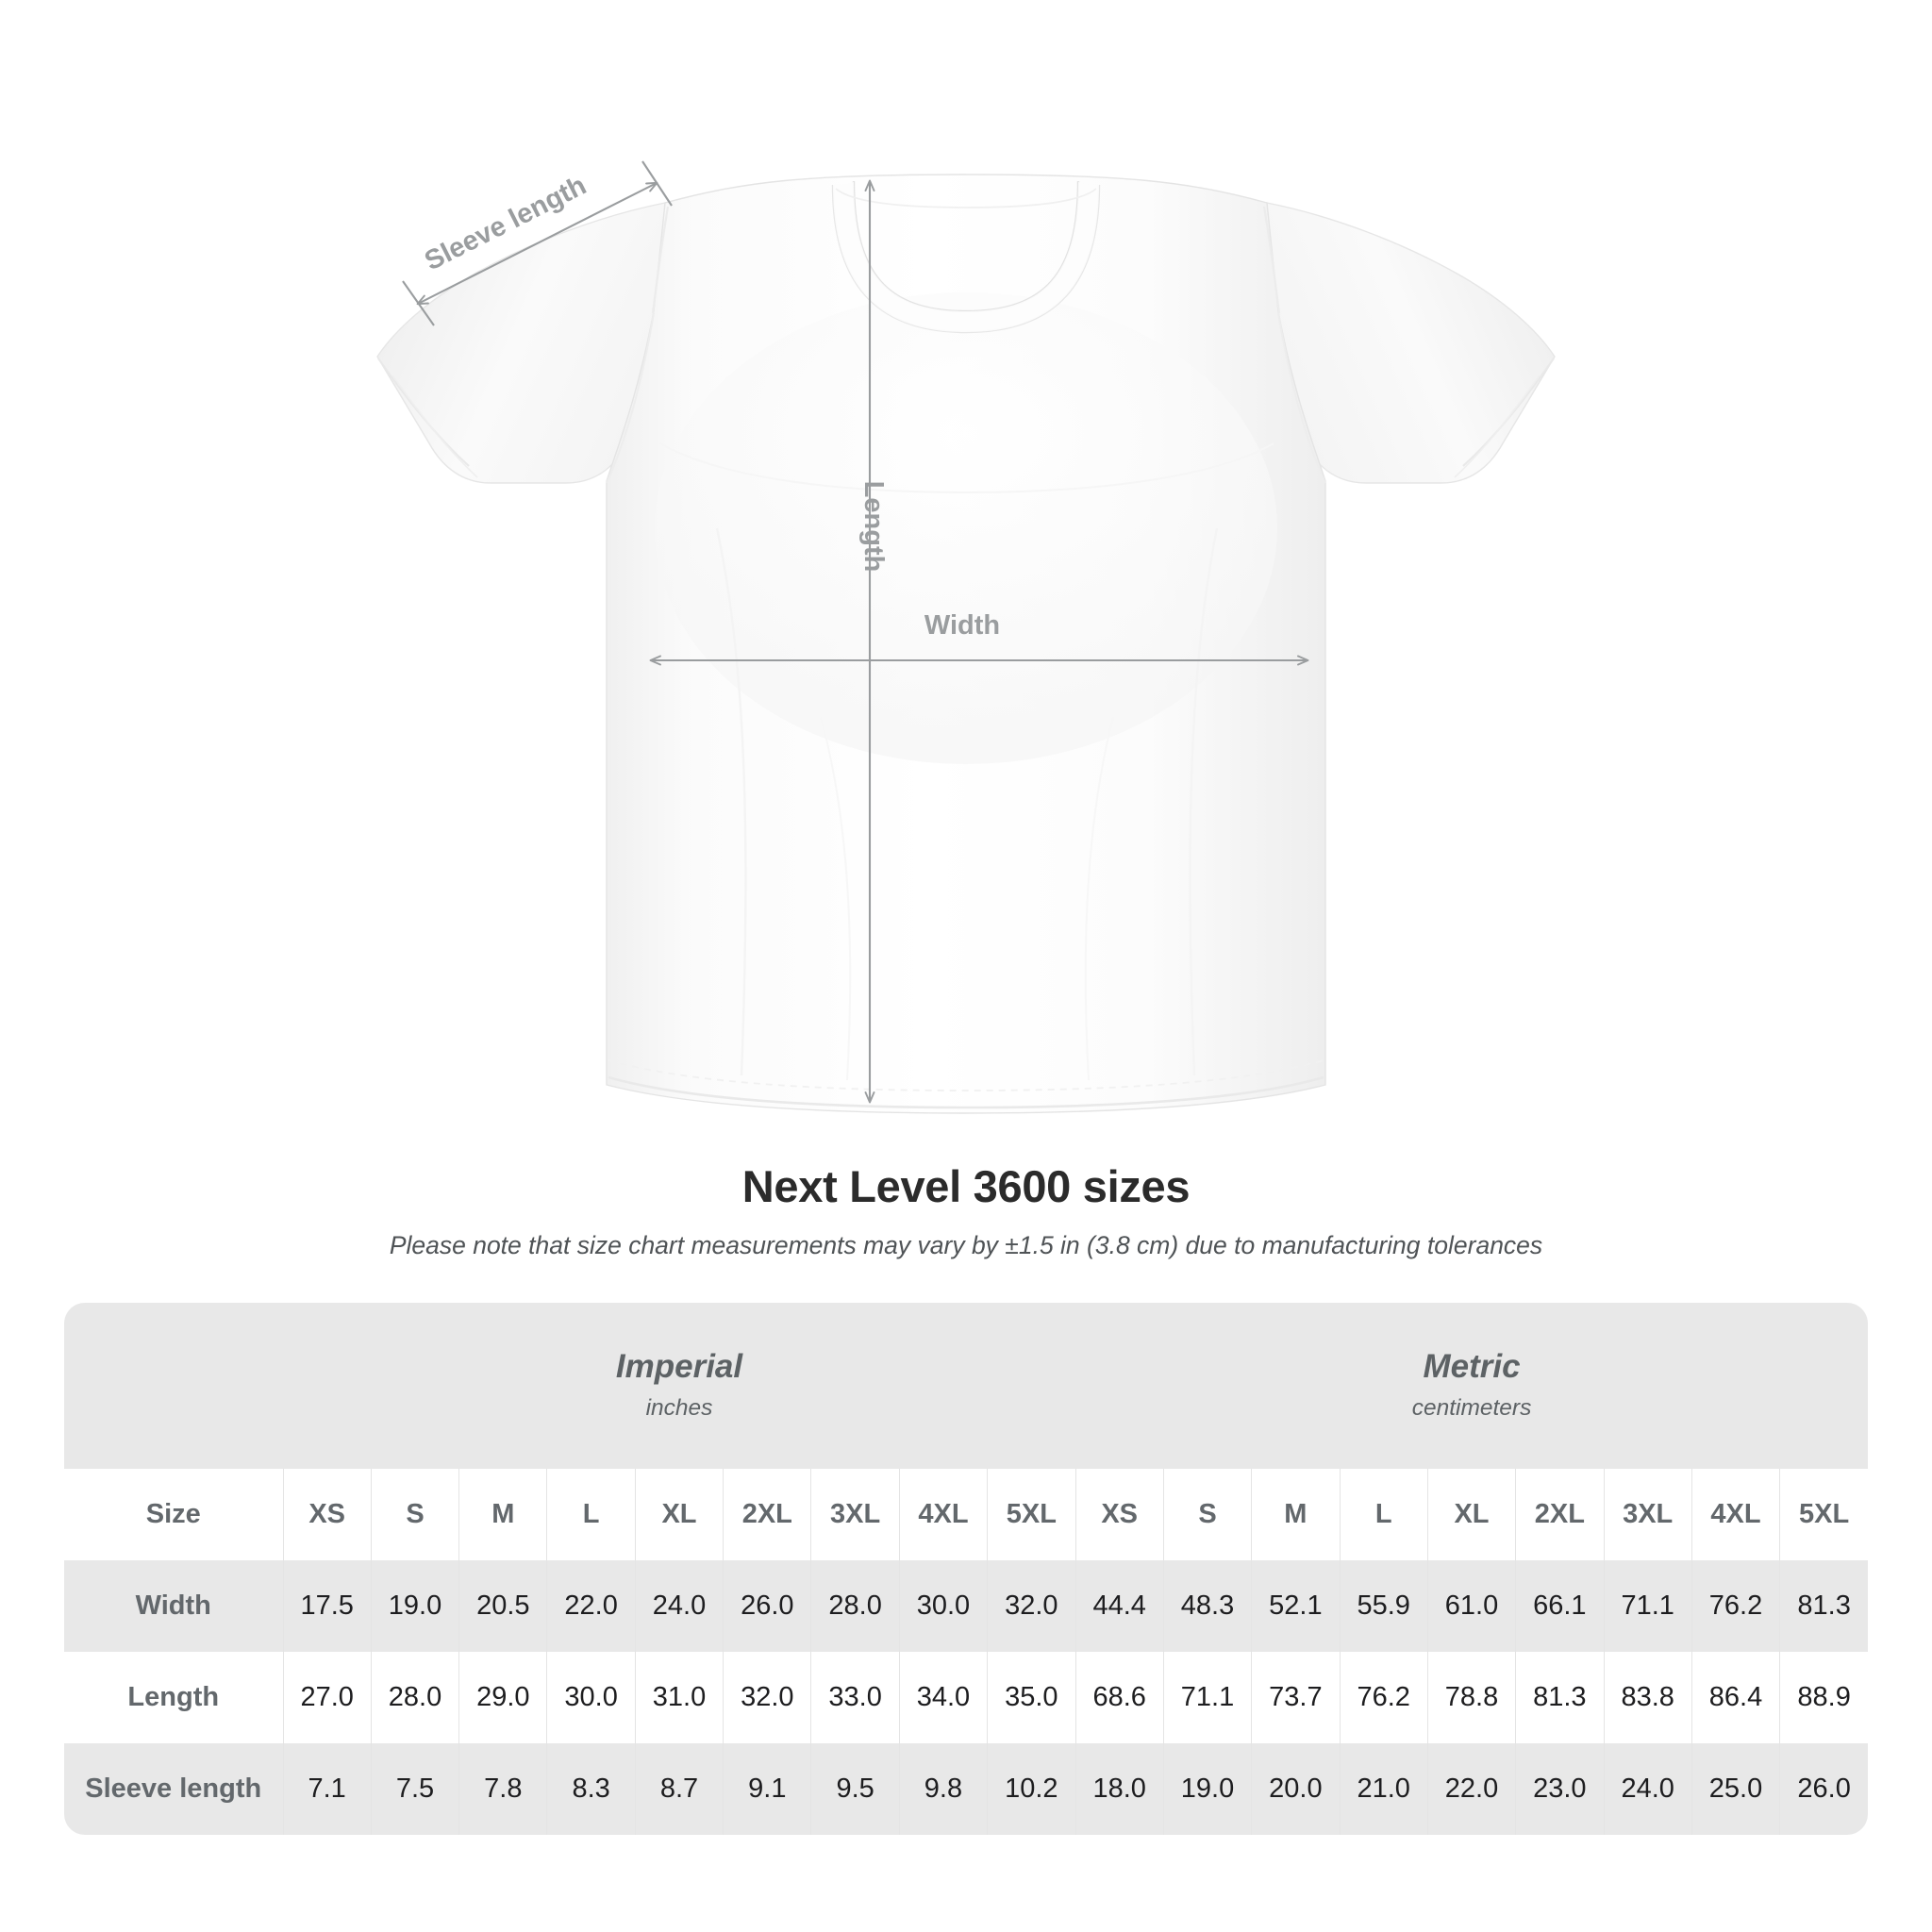 This screenshot has height=1932, width=1932. What do you see at coordinates (174, 1386) in the screenshot?
I see `unit-banner-corner-left` at bounding box center [174, 1386].